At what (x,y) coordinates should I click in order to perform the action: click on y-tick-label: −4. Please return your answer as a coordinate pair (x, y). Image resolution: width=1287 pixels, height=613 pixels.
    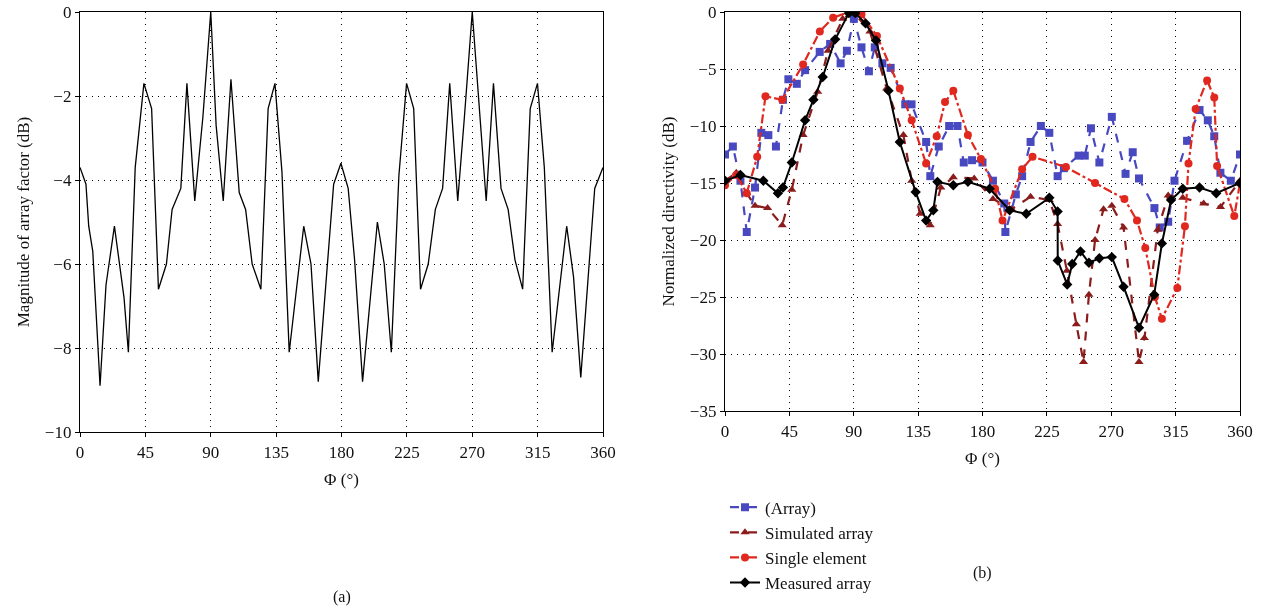
    Looking at the image, I should click on (62, 180).